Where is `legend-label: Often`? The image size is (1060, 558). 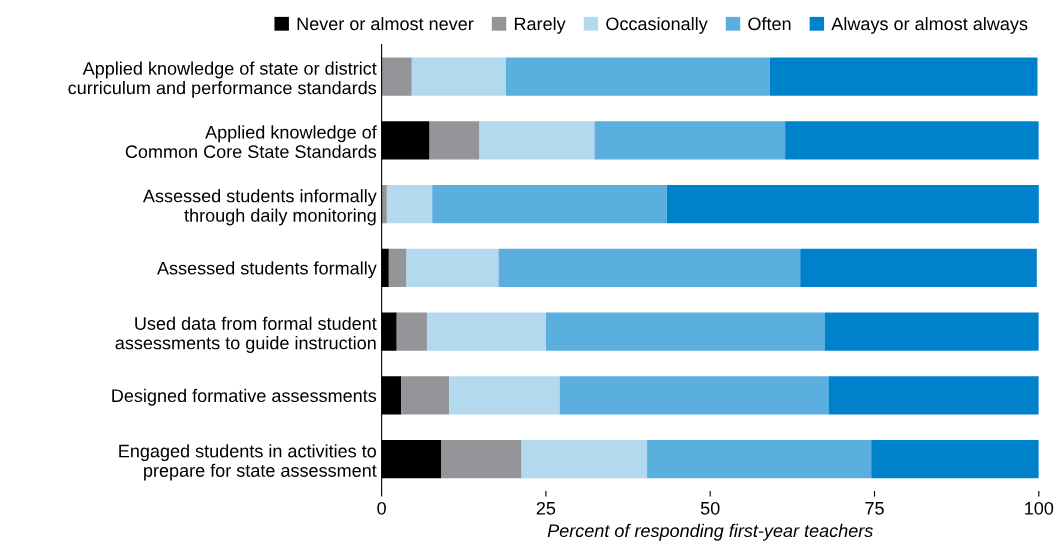 legend-label: Often is located at coordinates (769, 24).